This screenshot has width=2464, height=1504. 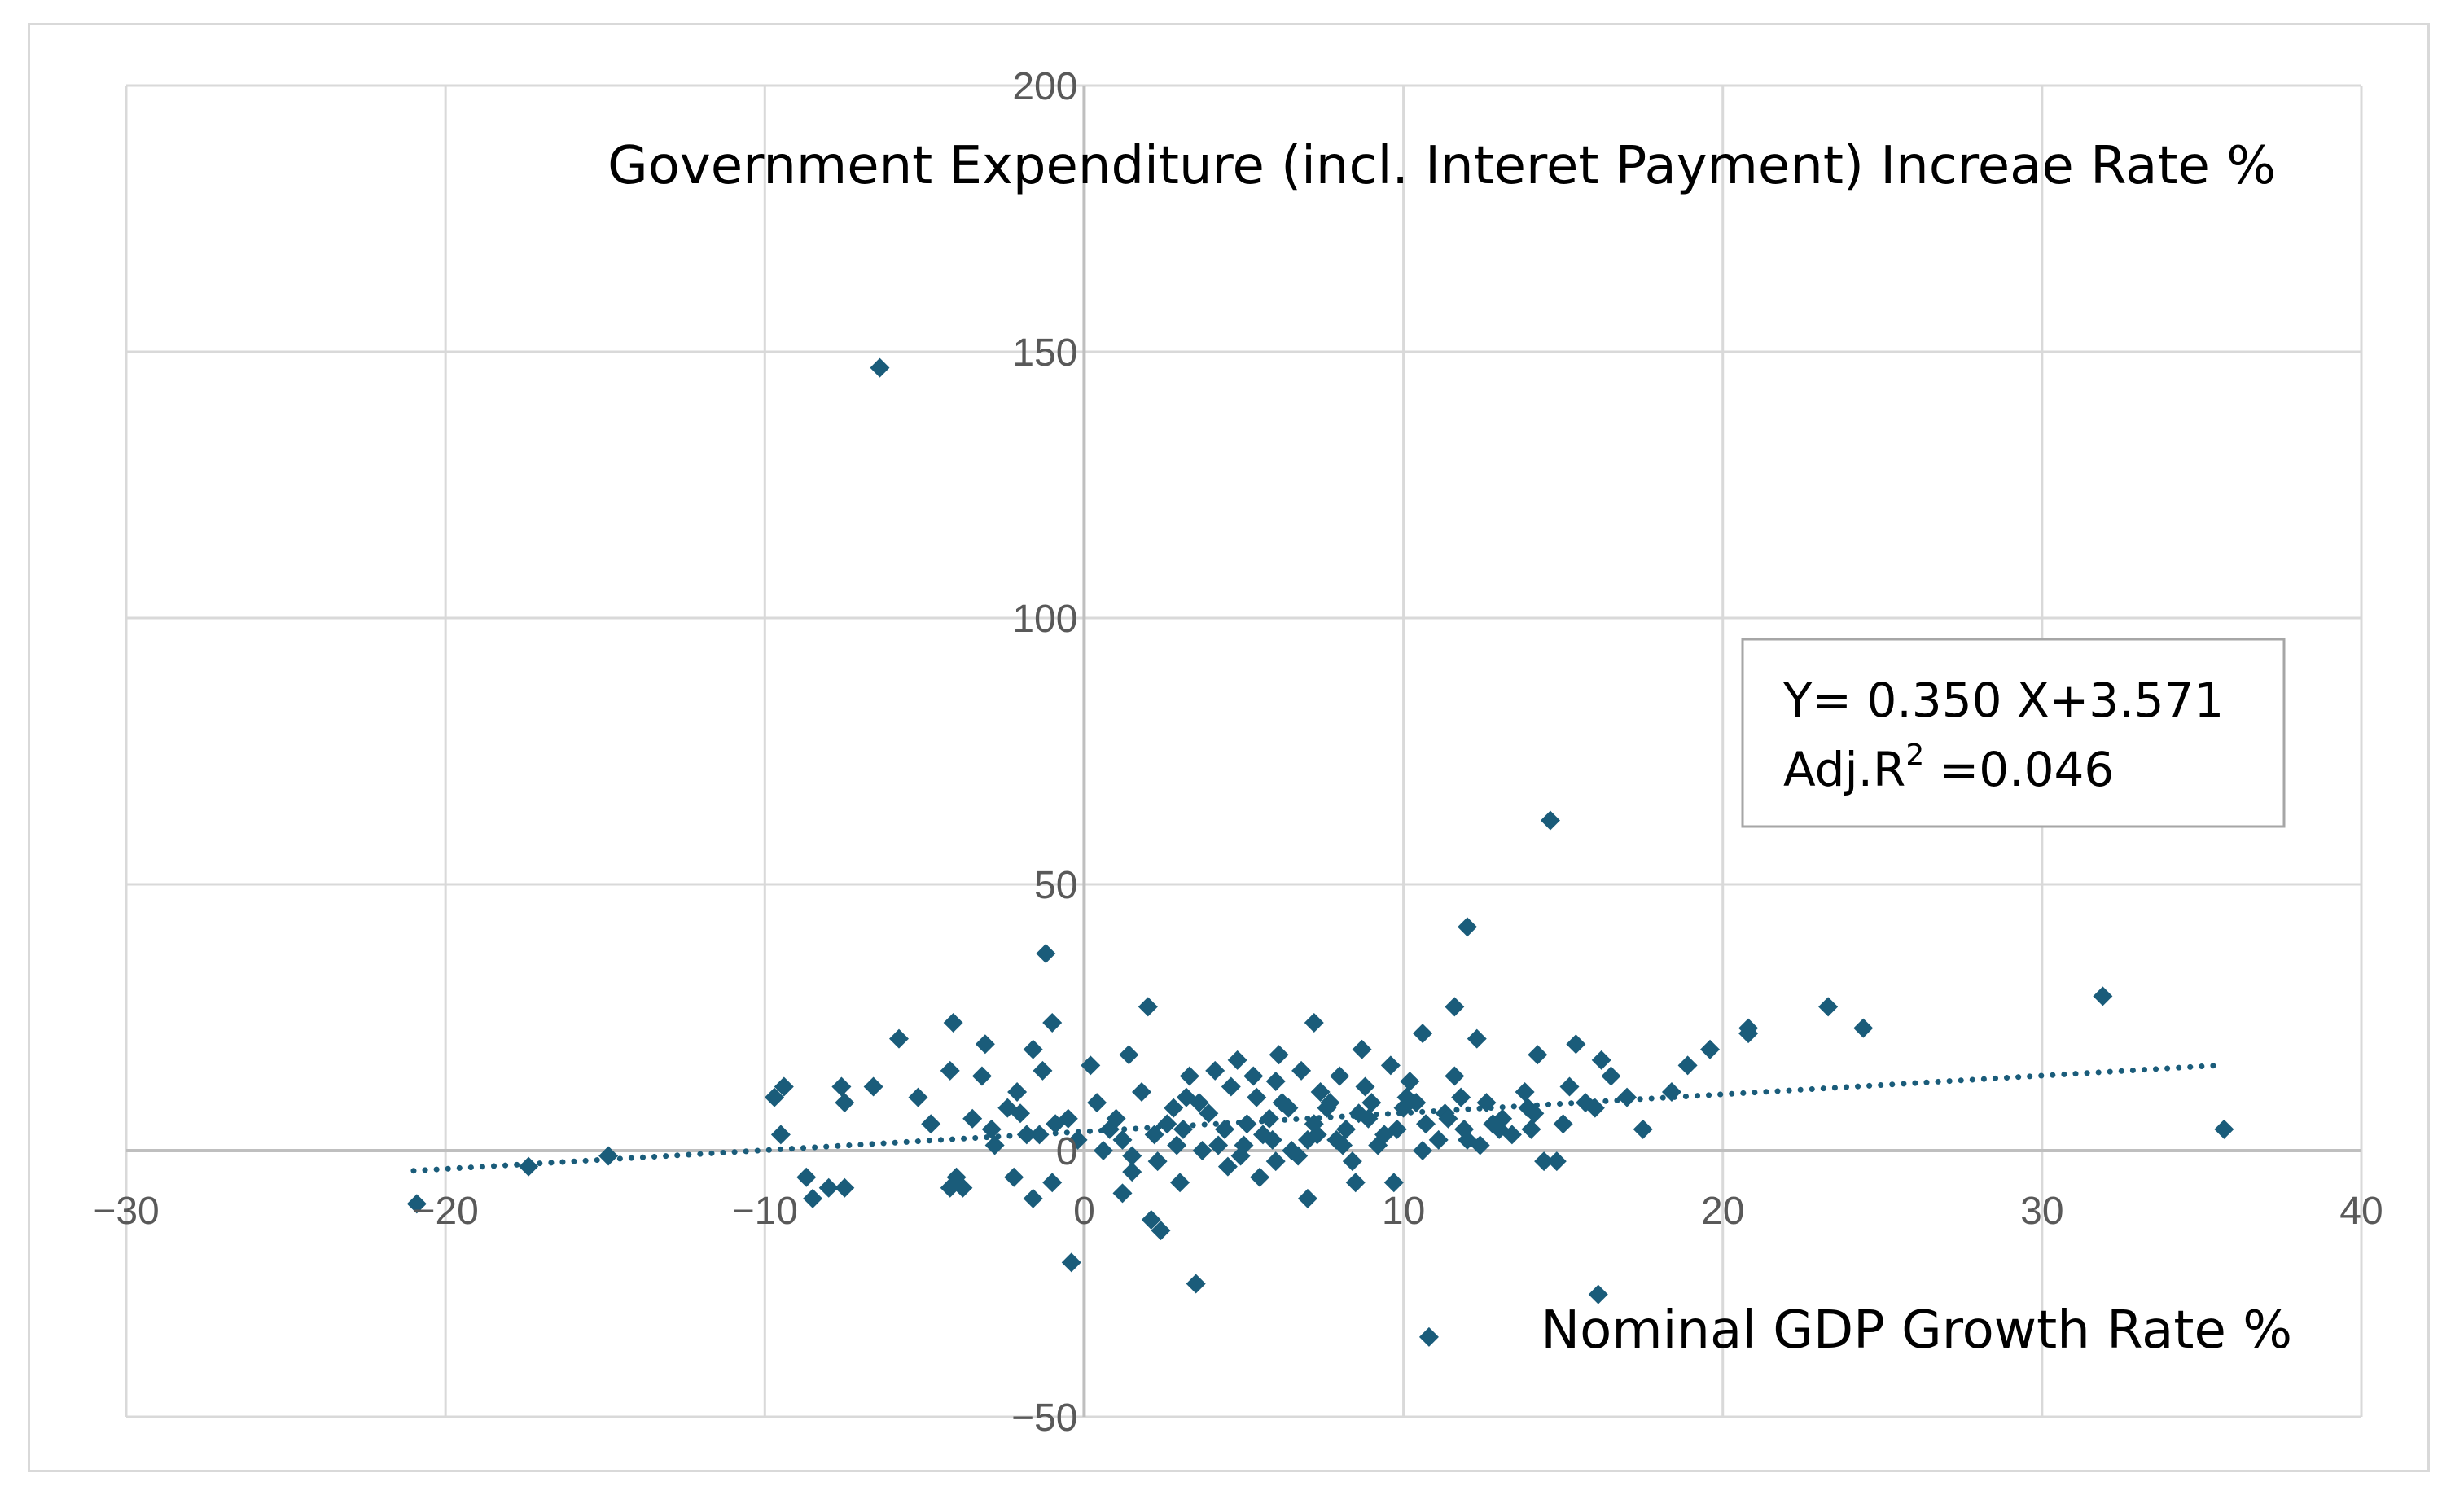 I want to click on trendline, so click(x=1315, y=1118).